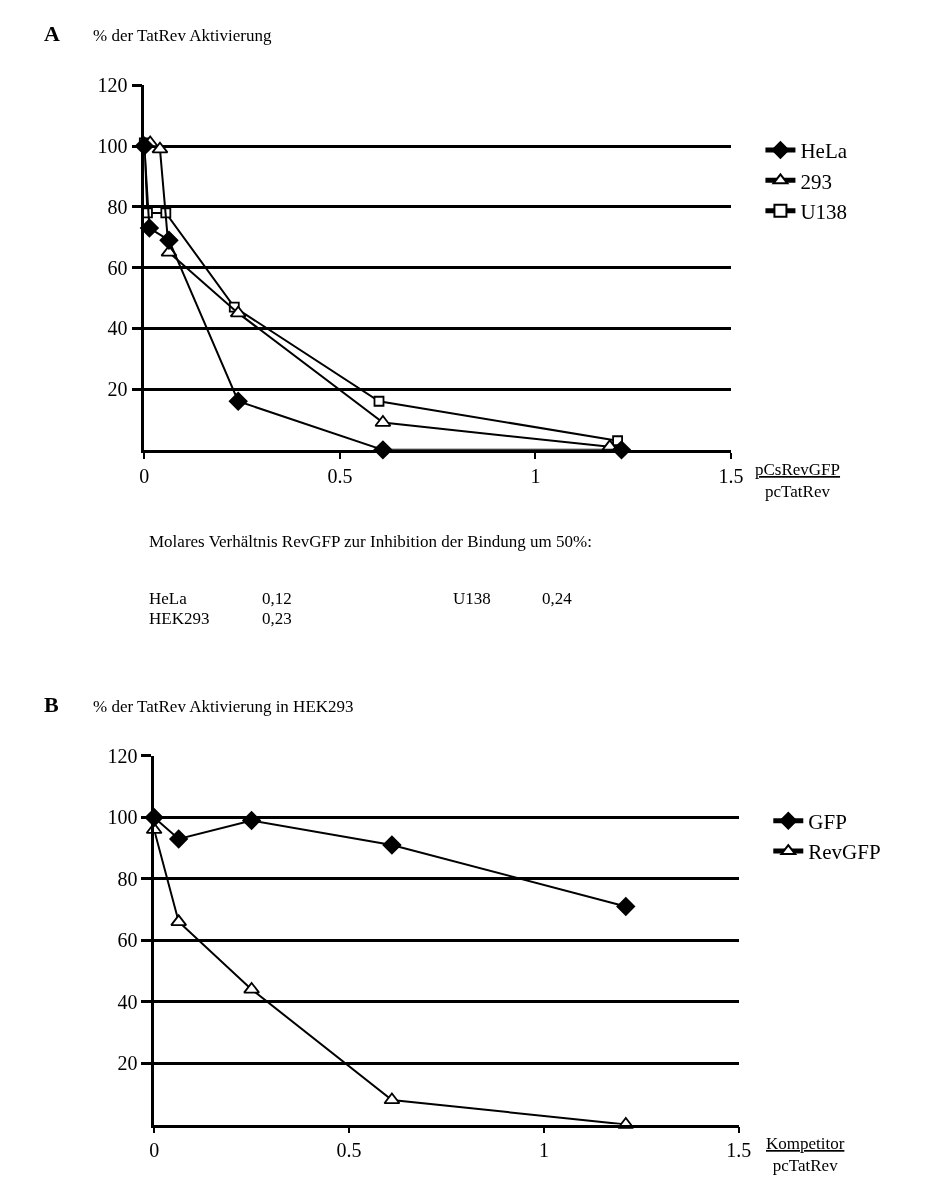  Describe the element at coordinates (277, 598) in the screenshot. I see `text: 0,12` at that location.